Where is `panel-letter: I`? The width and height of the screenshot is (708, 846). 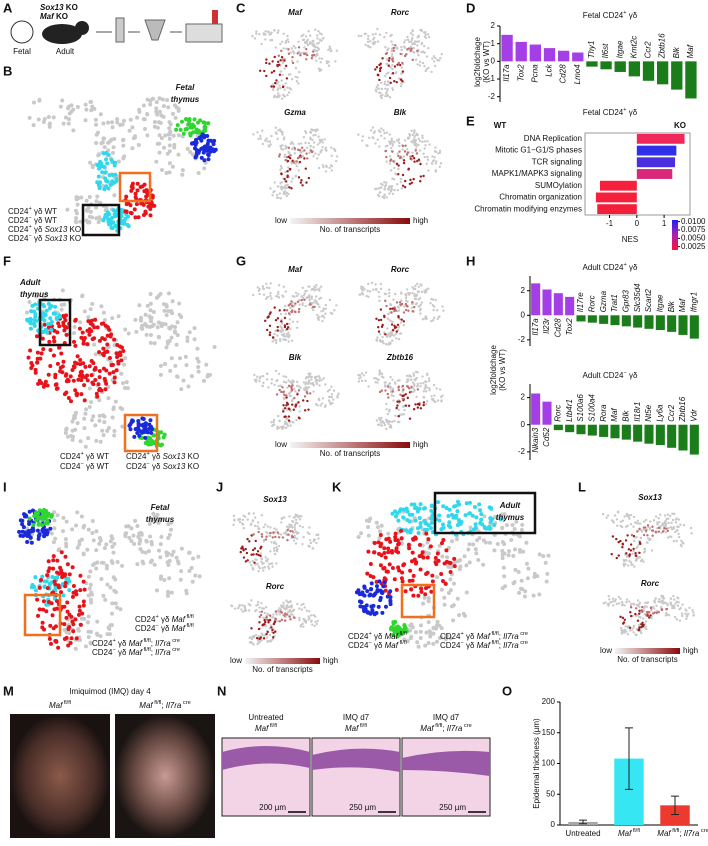
panel-letter: I is located at coordinates (5, 486).